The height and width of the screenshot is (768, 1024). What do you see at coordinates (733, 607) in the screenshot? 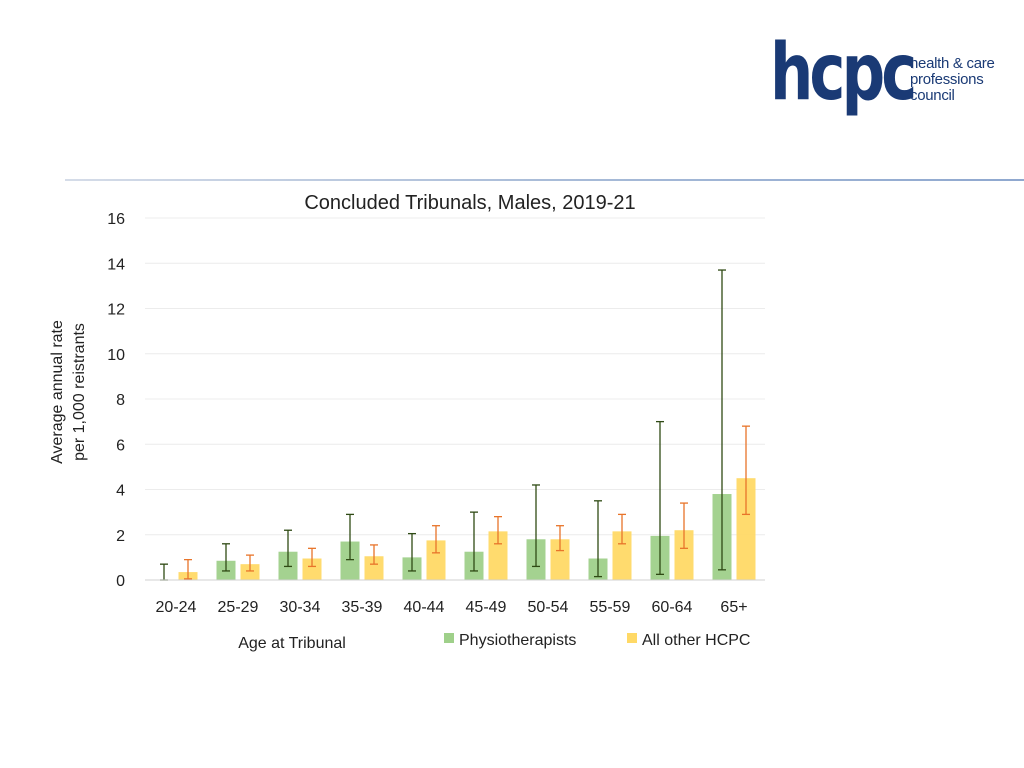
I see `x-tick-label-65: 65+` at bounding box center [733, 607].